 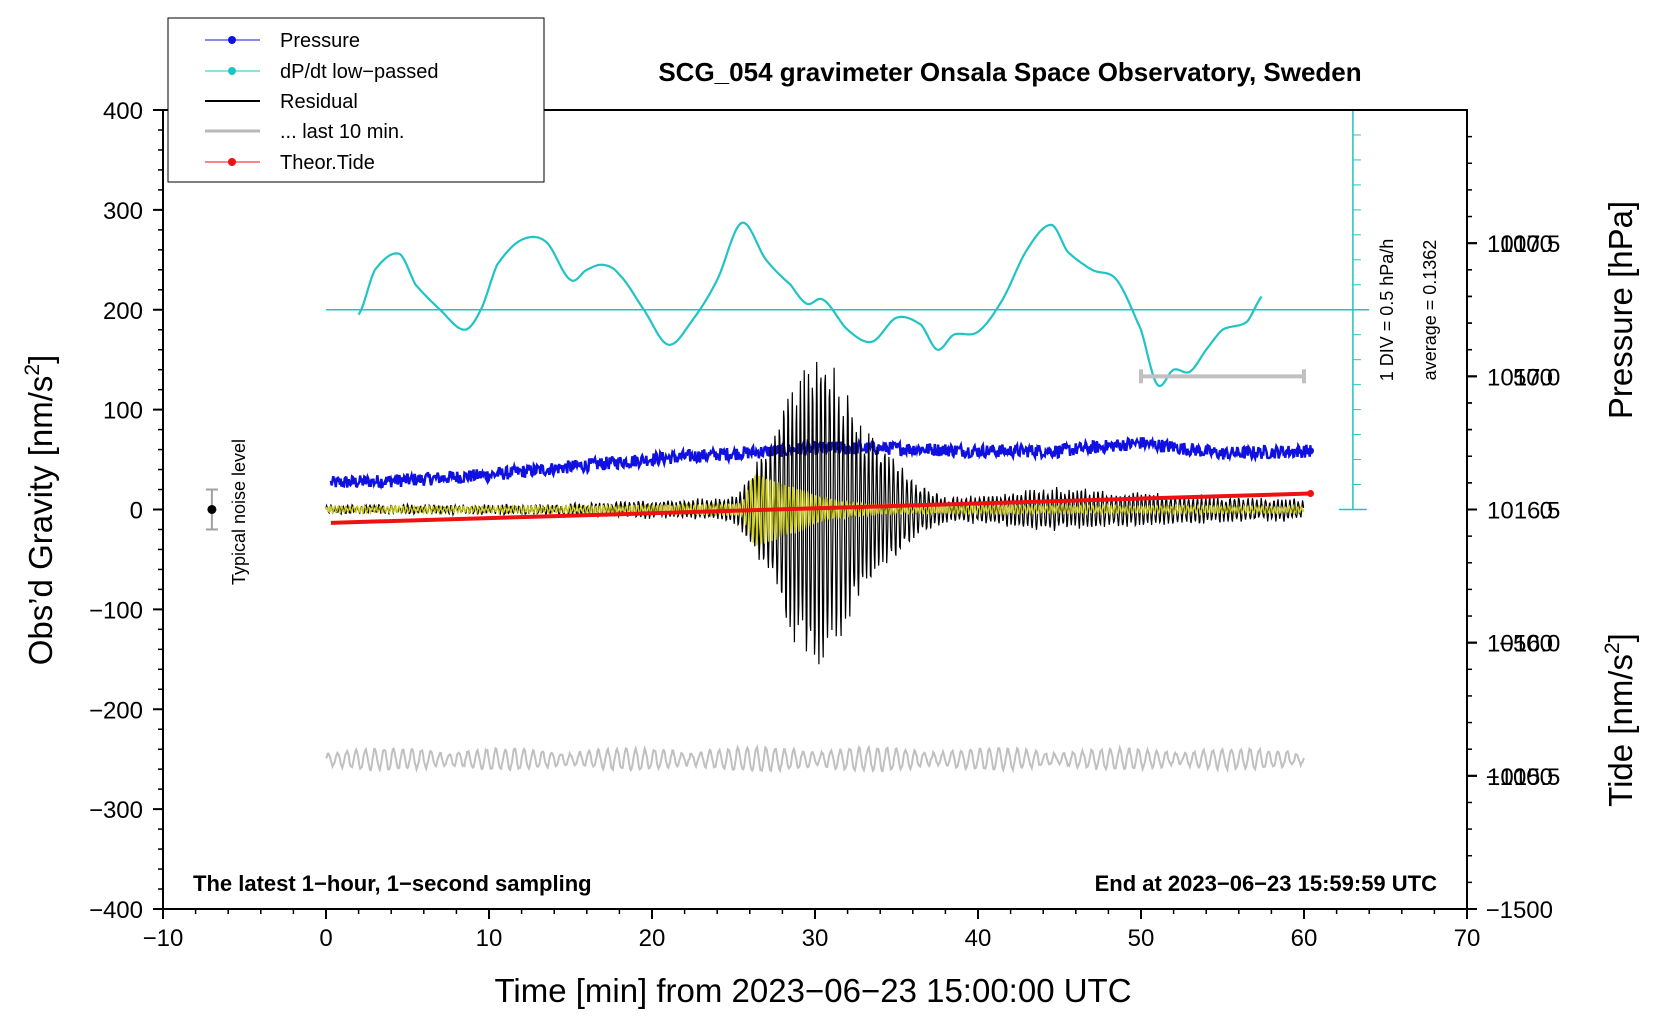 What do you see at coordinates (652, 938) in the screenshot?
I see `x-tick-label: 20` at bounding box center [652, 938].